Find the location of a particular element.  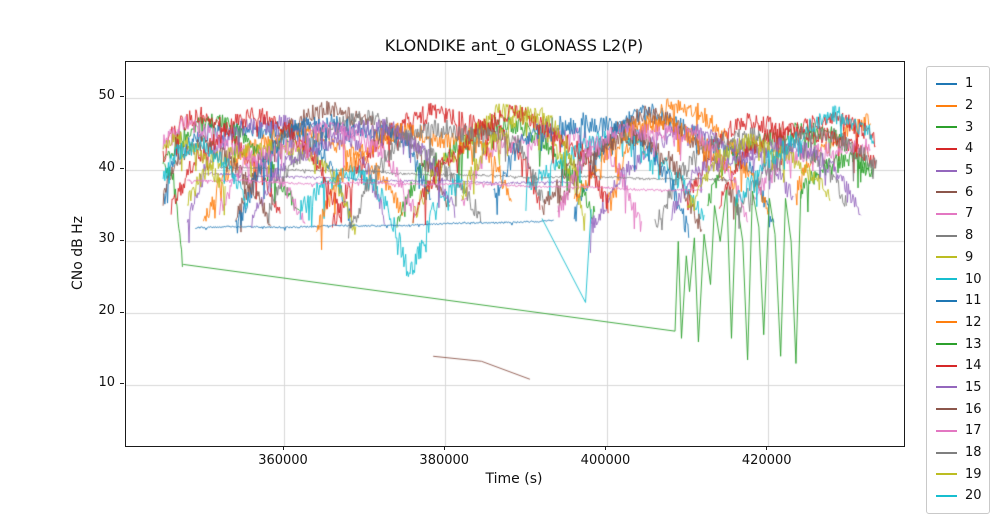

legend-item: 9 is located at coordinates (959, 258).